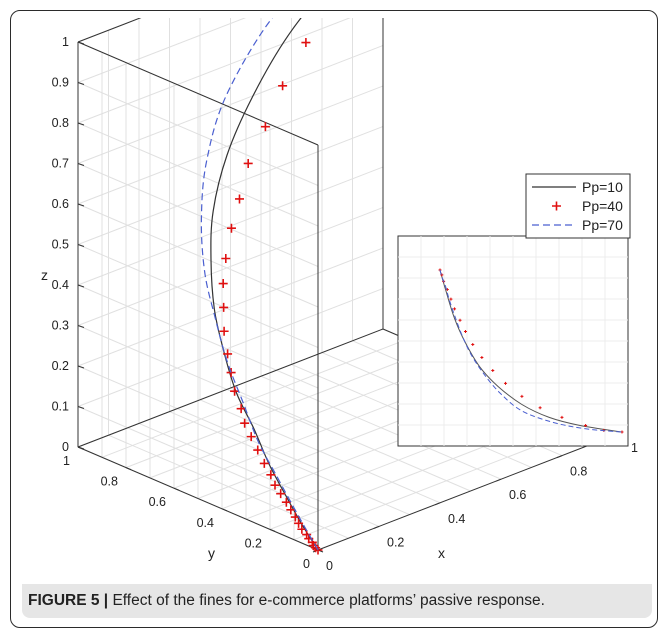  I want to click on x-tick-label: 0.8, so click(578, 472).